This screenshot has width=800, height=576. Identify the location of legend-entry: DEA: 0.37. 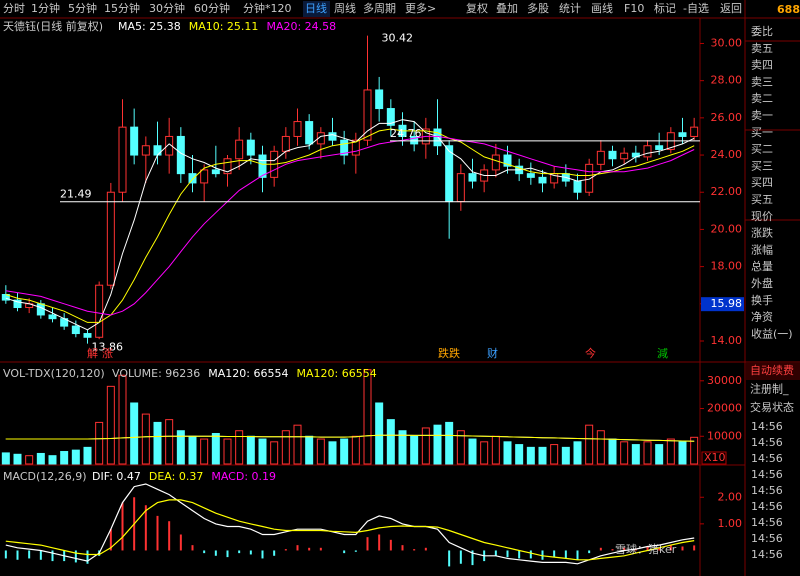
(176, 476).